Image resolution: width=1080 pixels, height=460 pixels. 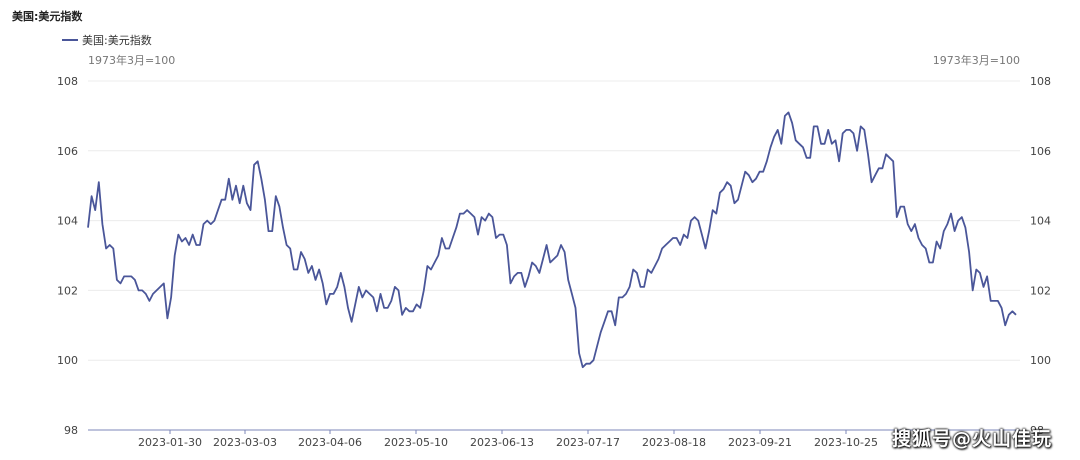 What do you see at coordinates (971, 439) in the screenshot?
I see `watermark: 搜狐号@火山佳玩` at bounding box center [971, 439].